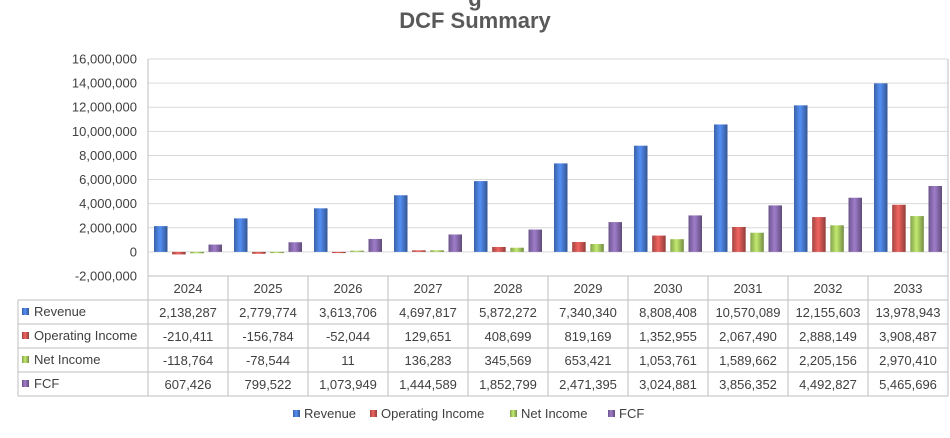 This screenshot has width=950, height=438. I want to click on data-label: 4,492,827, so click(828, 384).